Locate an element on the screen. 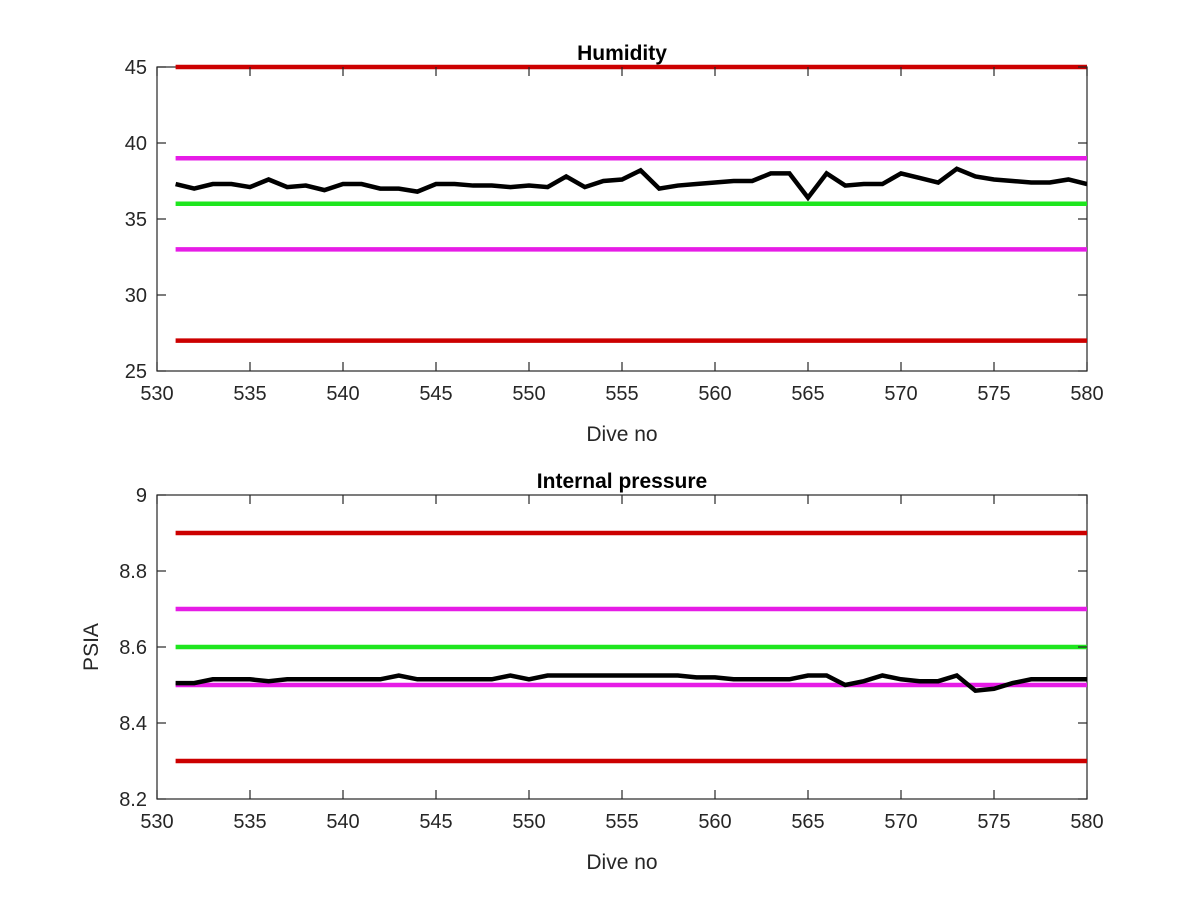 The width and height of the screenshot is (1200, 900). y-tick-label: 8.4 is located at coordinates (133, 724).